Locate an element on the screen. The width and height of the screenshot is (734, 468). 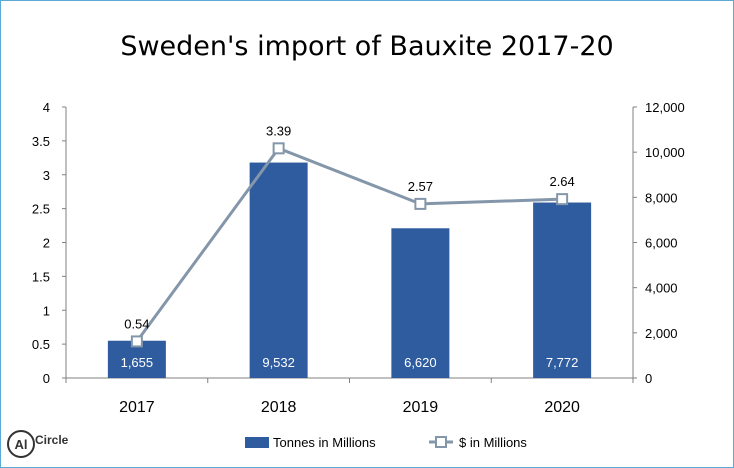
logo-name: Circle is located at coordinates (52, 440).